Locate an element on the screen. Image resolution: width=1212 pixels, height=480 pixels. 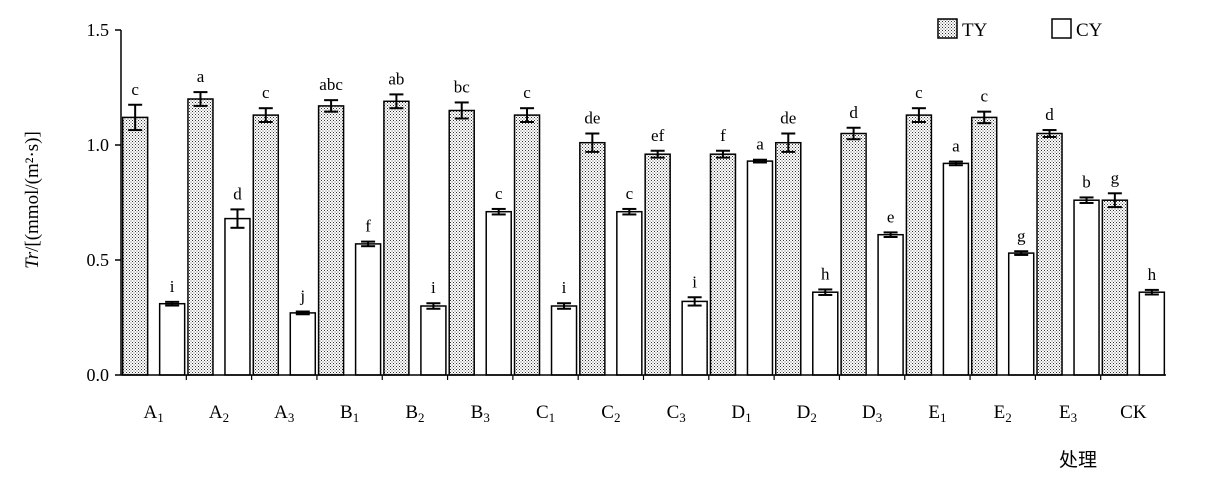
significance-label: b is located at coordinates (1086, 181).